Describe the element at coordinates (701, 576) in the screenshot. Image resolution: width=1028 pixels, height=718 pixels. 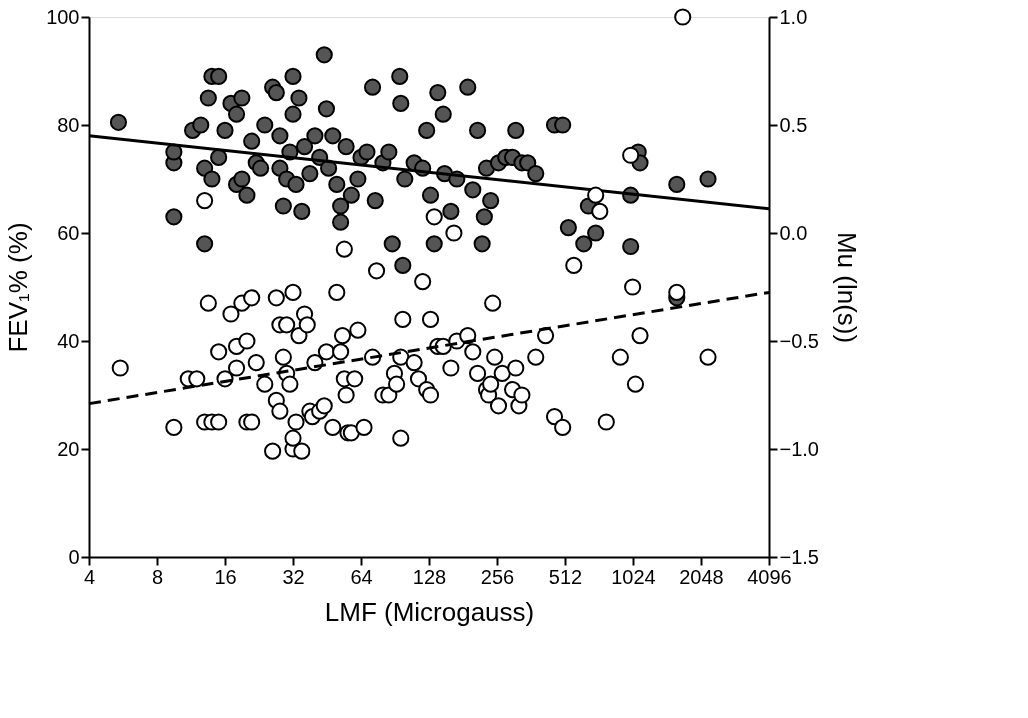
I see `x-tick-label: 2048` at that location.